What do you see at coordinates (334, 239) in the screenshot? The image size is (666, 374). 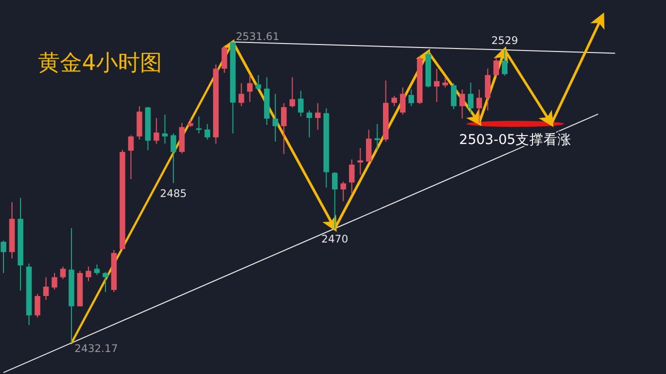 I see `annotation: 2470` at bounding box center [334, 239].